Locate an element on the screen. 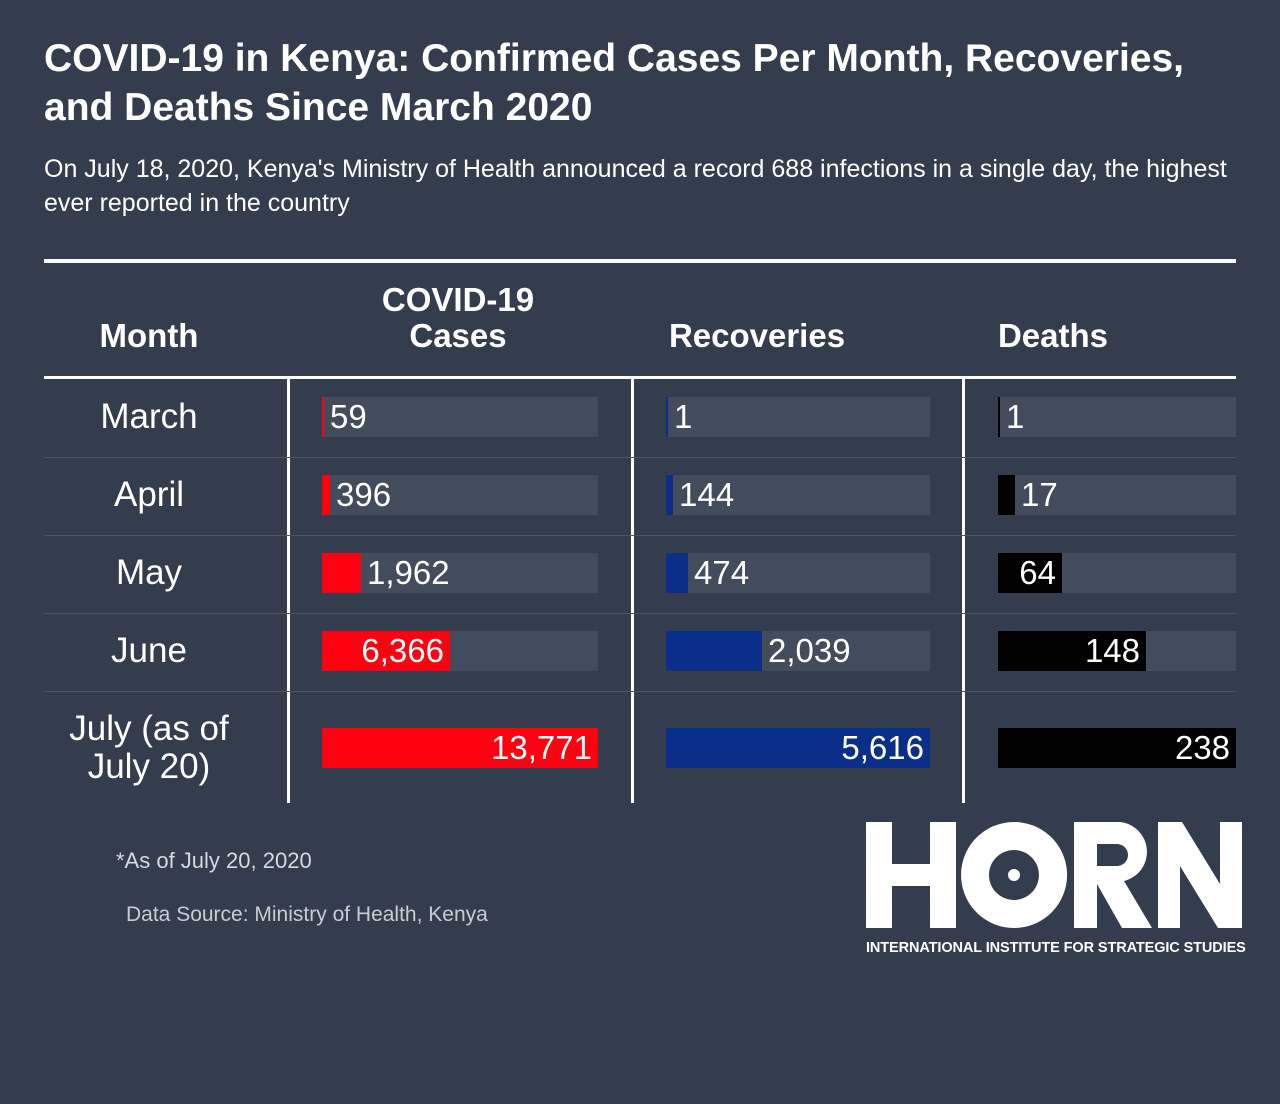  recoveries-value-label: 474 is located at coordinates (722, 572).